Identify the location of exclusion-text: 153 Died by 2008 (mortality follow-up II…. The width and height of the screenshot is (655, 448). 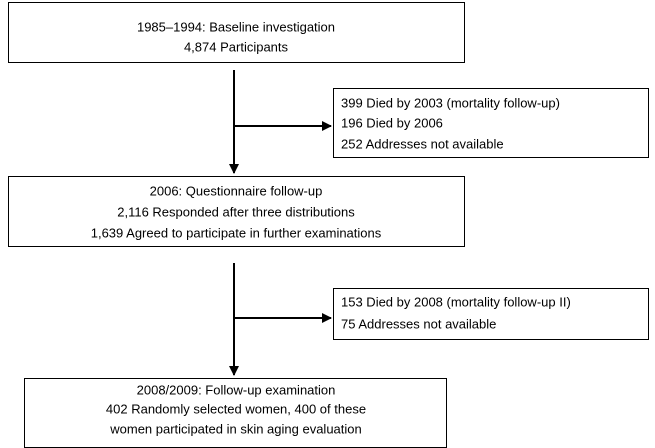
(456, 301).